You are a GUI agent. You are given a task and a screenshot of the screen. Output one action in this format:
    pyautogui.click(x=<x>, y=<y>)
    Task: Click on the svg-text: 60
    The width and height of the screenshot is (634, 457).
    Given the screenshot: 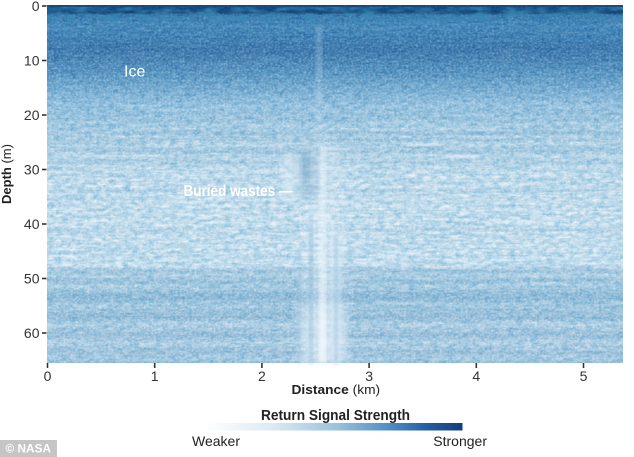 What is the action you would take?
    pyautogui.click(x=32, y=333)
    